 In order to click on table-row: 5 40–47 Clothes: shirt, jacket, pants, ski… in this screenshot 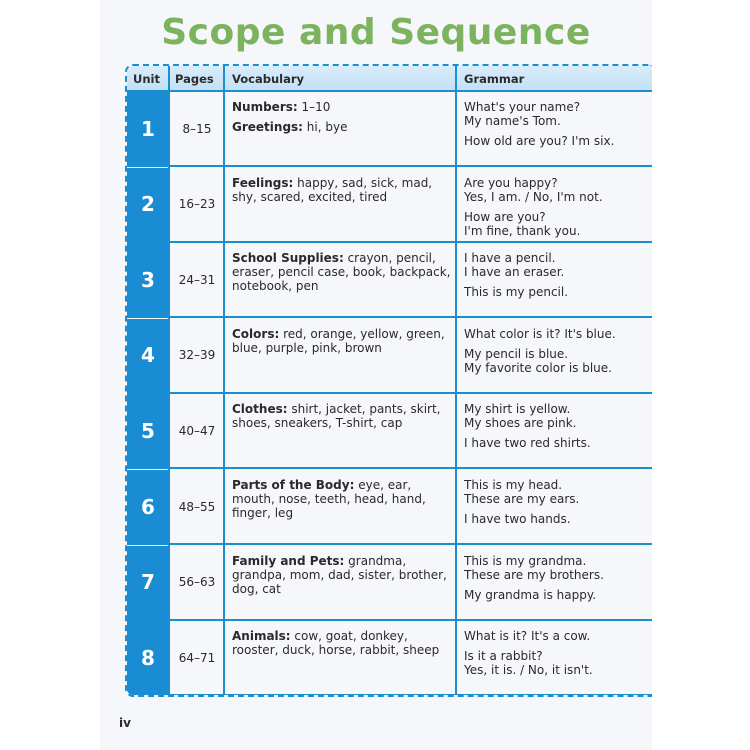, I will do `click(389, 432)`.